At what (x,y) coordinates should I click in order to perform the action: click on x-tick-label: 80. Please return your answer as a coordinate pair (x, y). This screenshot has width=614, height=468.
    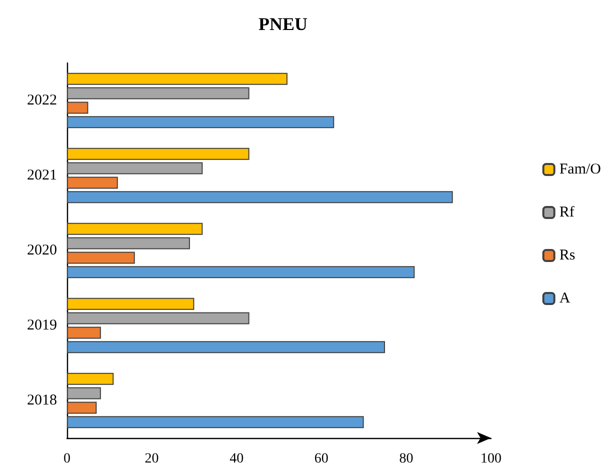
    Looking at the image, I should click on (406, 459).